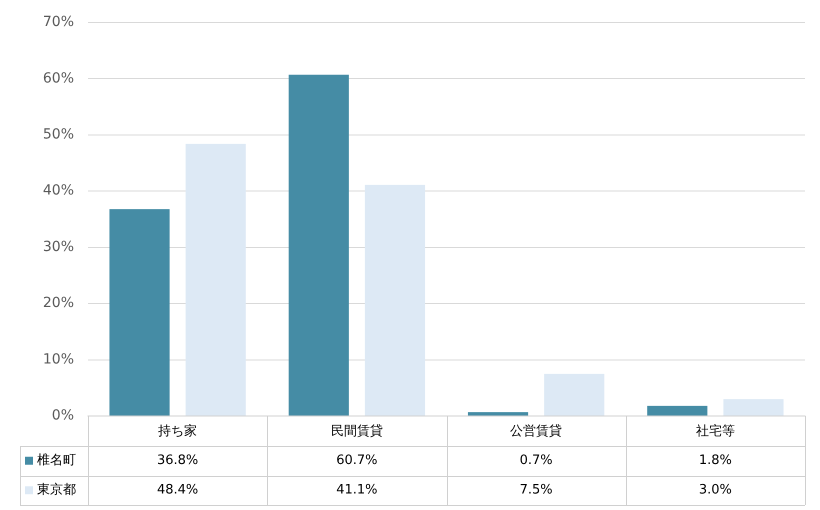 The width and height of the screenshot is (820, 510). What do you see at coordinates (715, 431) in the screenshot?
I see `x-tick-label: 社宅等` at bounding box center [715, 431].